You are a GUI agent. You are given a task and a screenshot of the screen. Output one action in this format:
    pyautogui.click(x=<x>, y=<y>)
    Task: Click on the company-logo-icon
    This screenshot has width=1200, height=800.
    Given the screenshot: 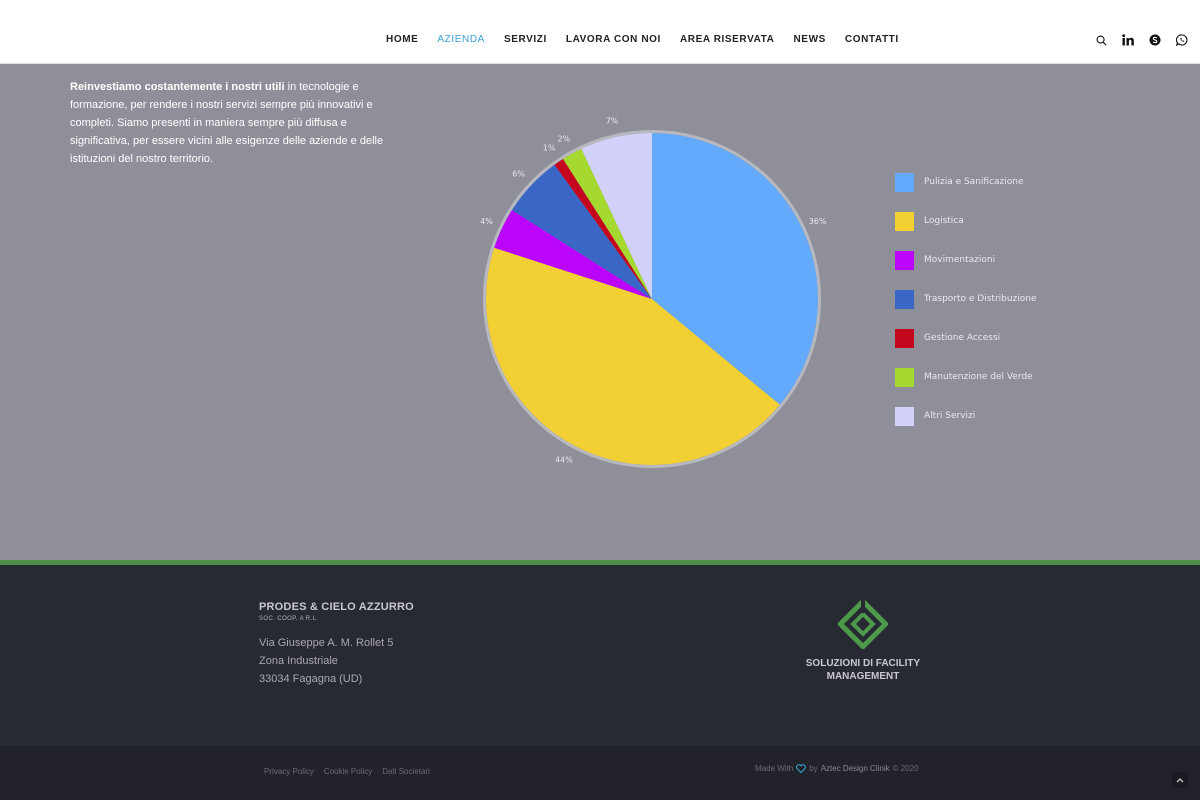 What is the action you would take?
    pyautogui.click(x=863, y=624)
    